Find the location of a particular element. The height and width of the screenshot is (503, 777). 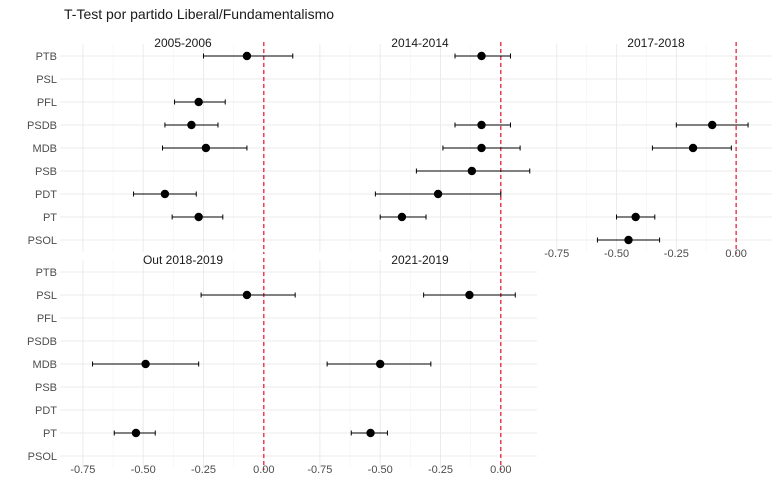

facet-label: 2005-2006 is located at coordinates (183, 43).